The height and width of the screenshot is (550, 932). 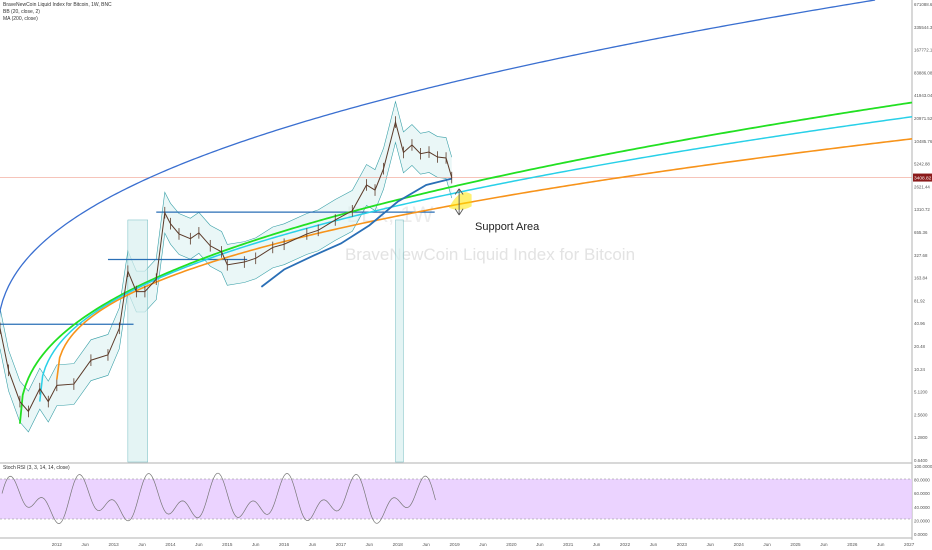 I want to click on y-tick-label: 2621.44, so click(x=922, y=186).